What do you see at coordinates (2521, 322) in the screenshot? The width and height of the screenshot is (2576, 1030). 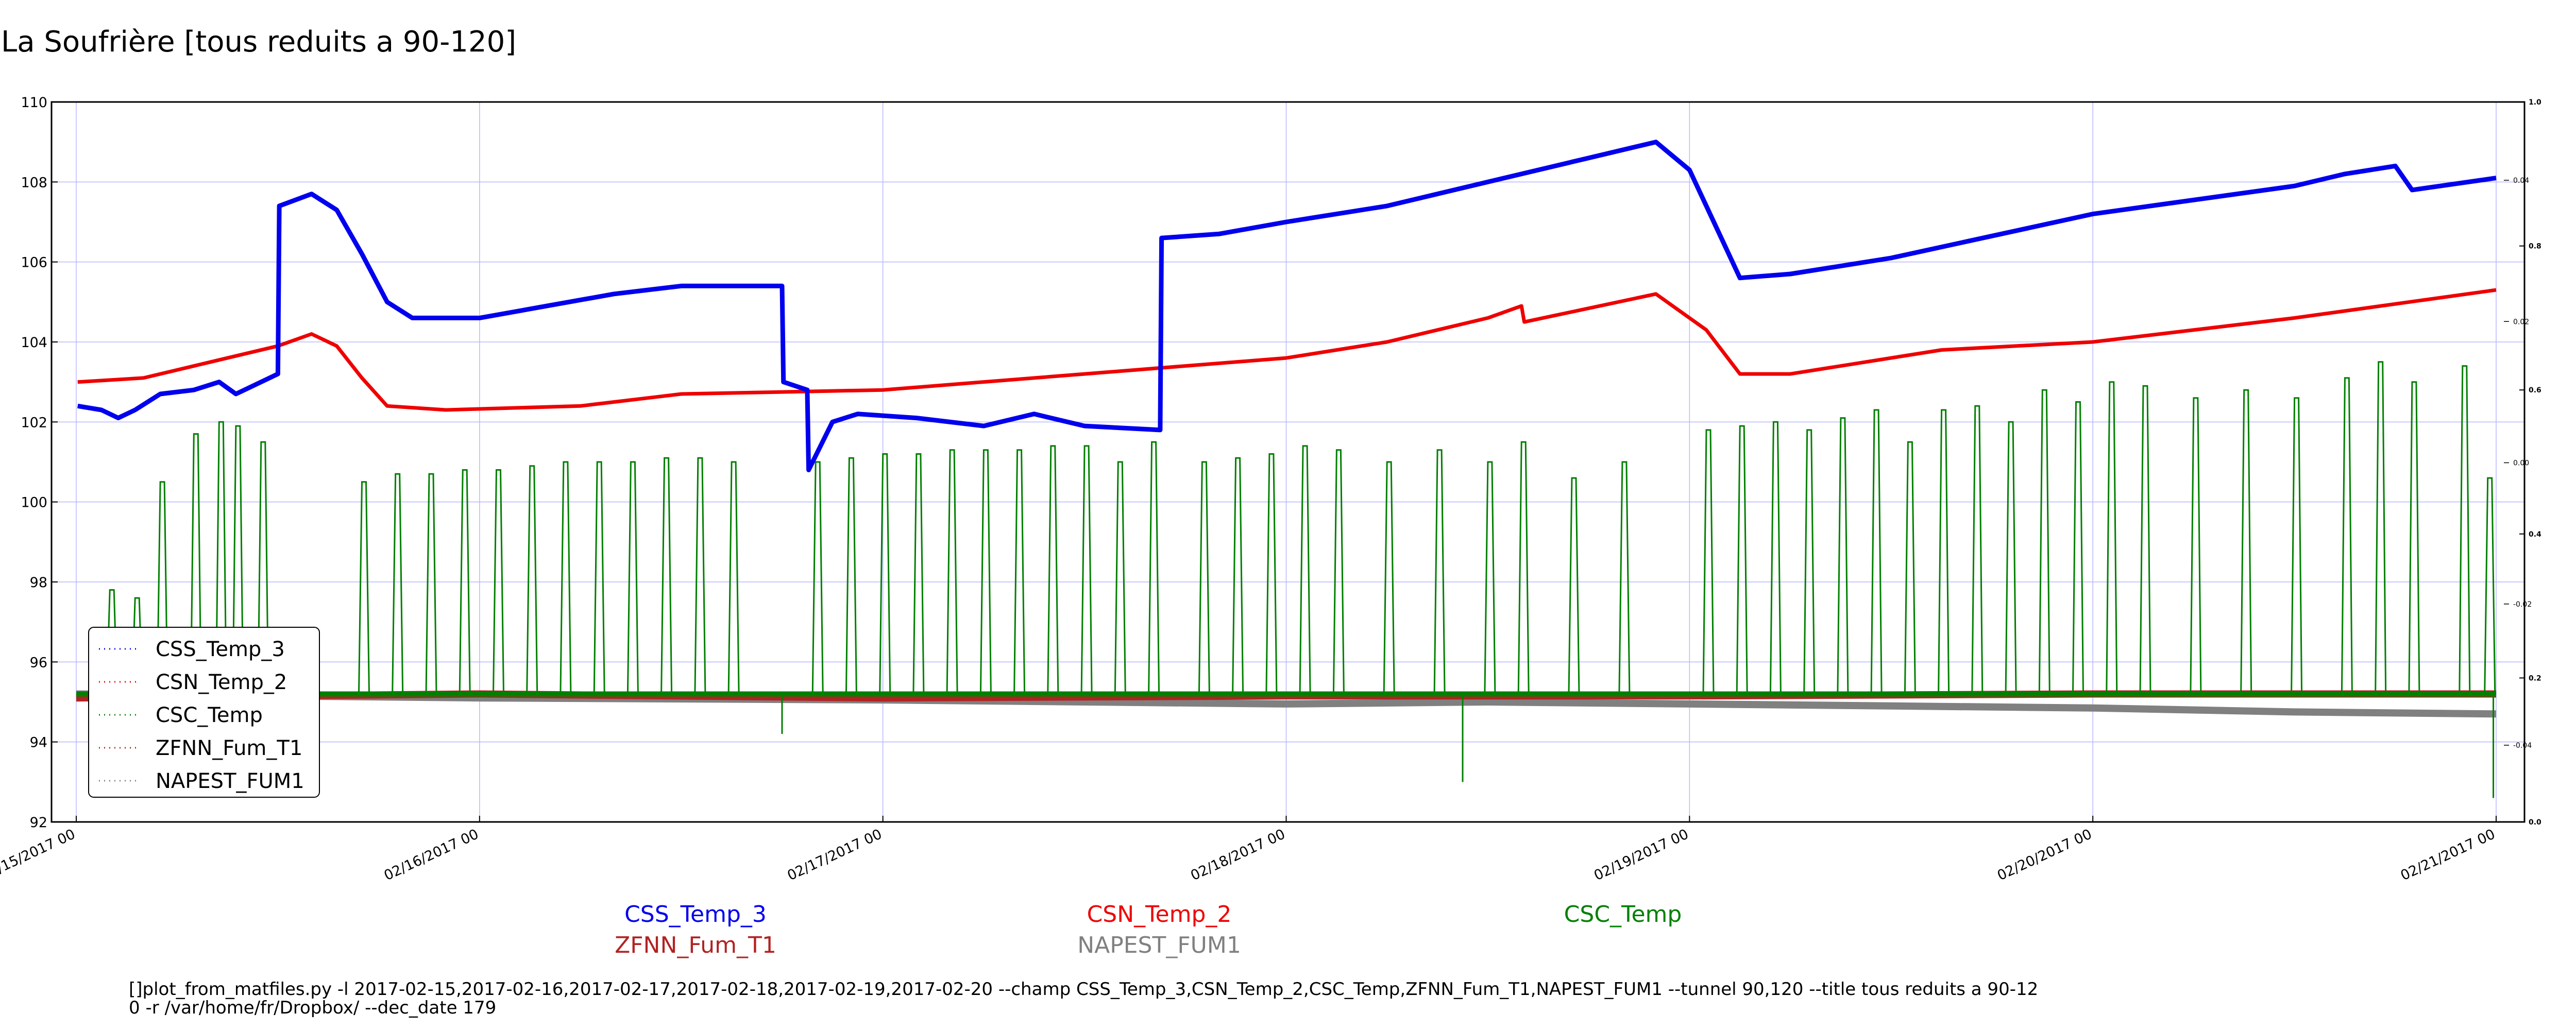 I see `inner-tick-label: 0.02` at bounding box center [2521, 322].